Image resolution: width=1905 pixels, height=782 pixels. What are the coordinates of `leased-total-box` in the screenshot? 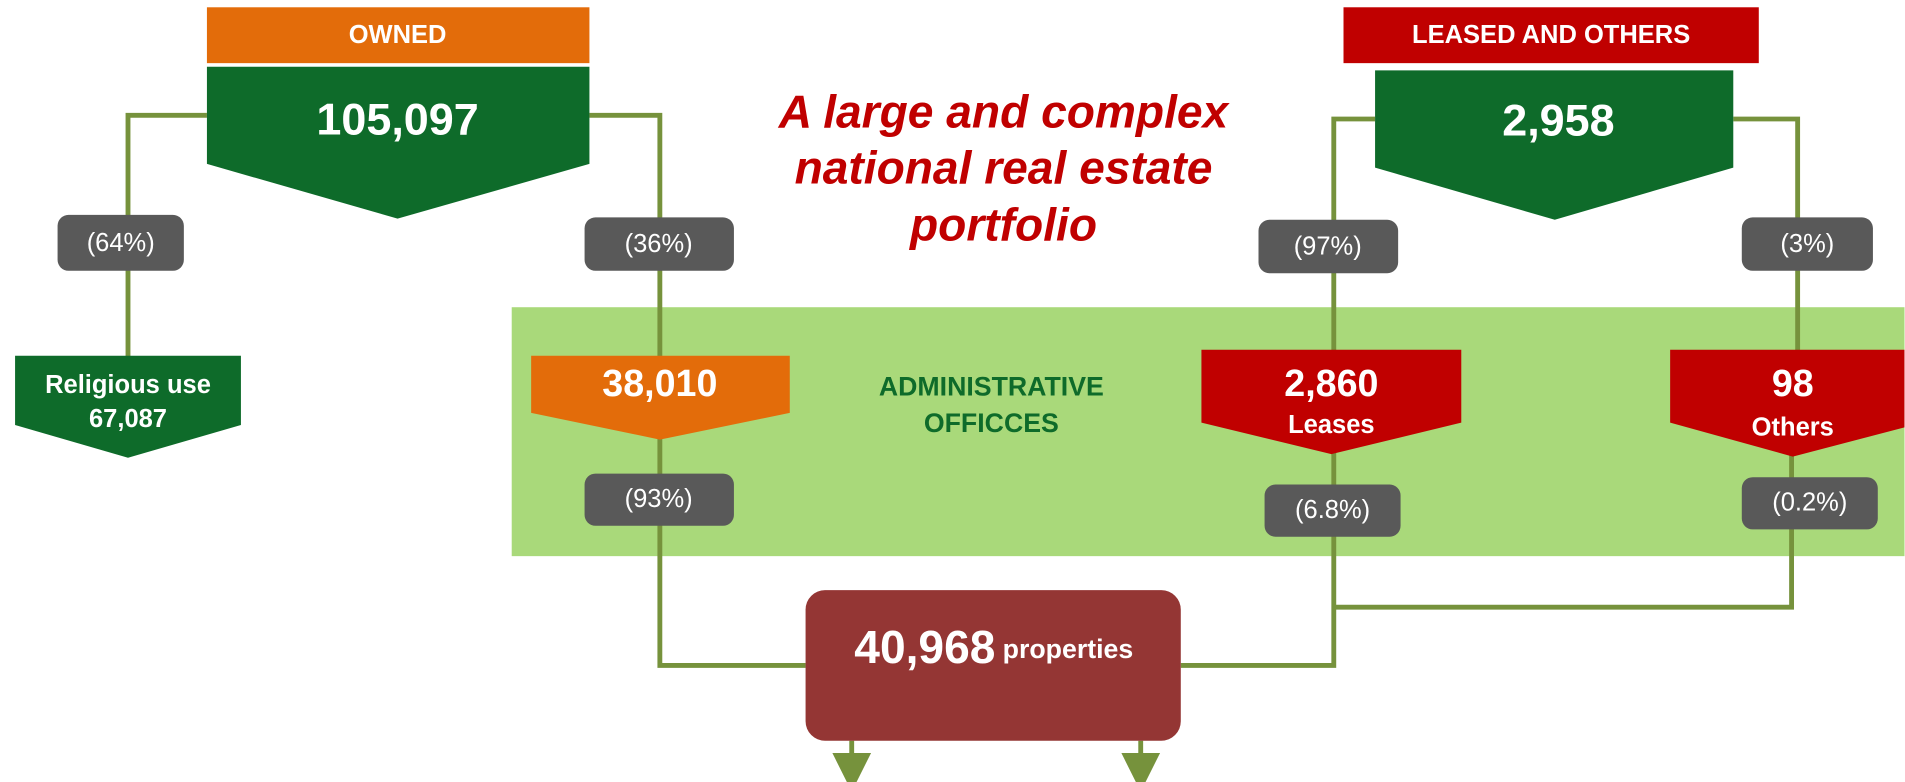 It's located at (1554, 145).